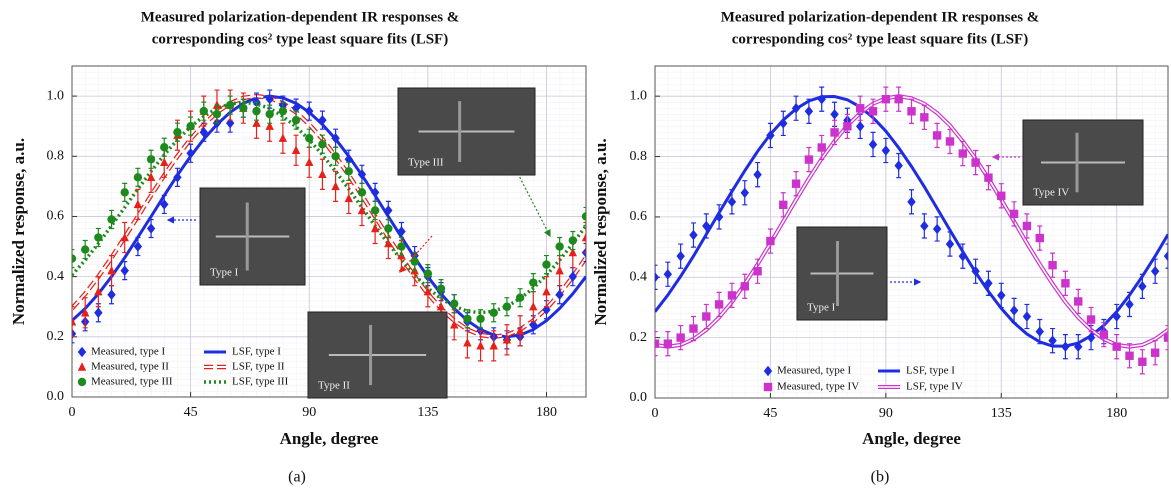  I want to click on x-tick-label: 45, so click(191, 412).